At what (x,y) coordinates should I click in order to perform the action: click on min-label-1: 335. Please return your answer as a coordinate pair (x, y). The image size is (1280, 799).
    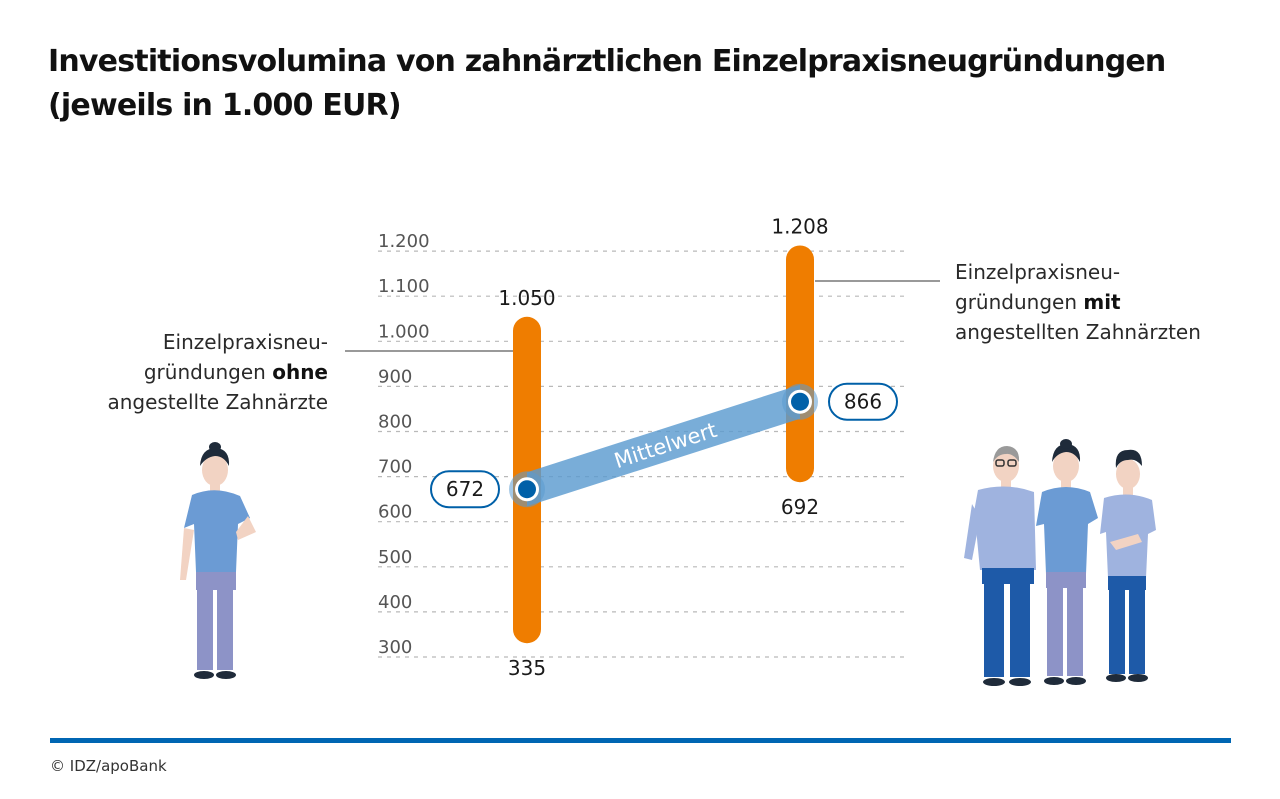
    Looking at the image, I should click on (527, 668).